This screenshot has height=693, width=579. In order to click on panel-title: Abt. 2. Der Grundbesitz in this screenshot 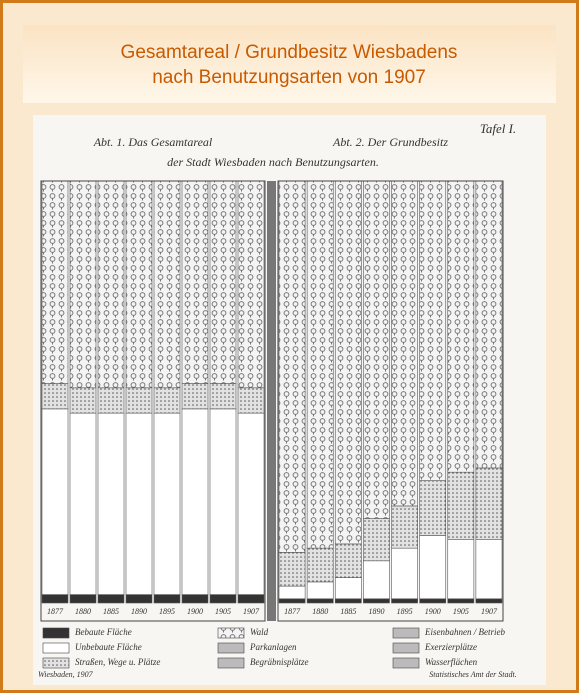, I will do `click(390, 142)`.